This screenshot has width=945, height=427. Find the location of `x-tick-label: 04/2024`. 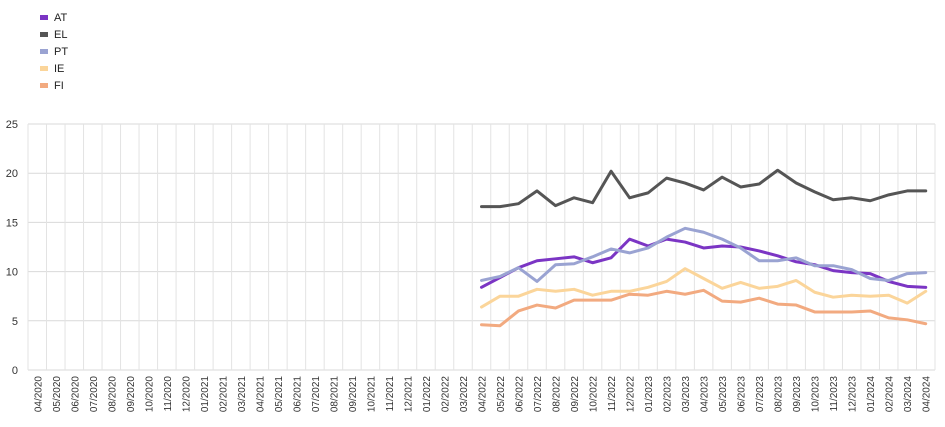

x-tick-label: 04/2024 is located at coordinates (927, 394).